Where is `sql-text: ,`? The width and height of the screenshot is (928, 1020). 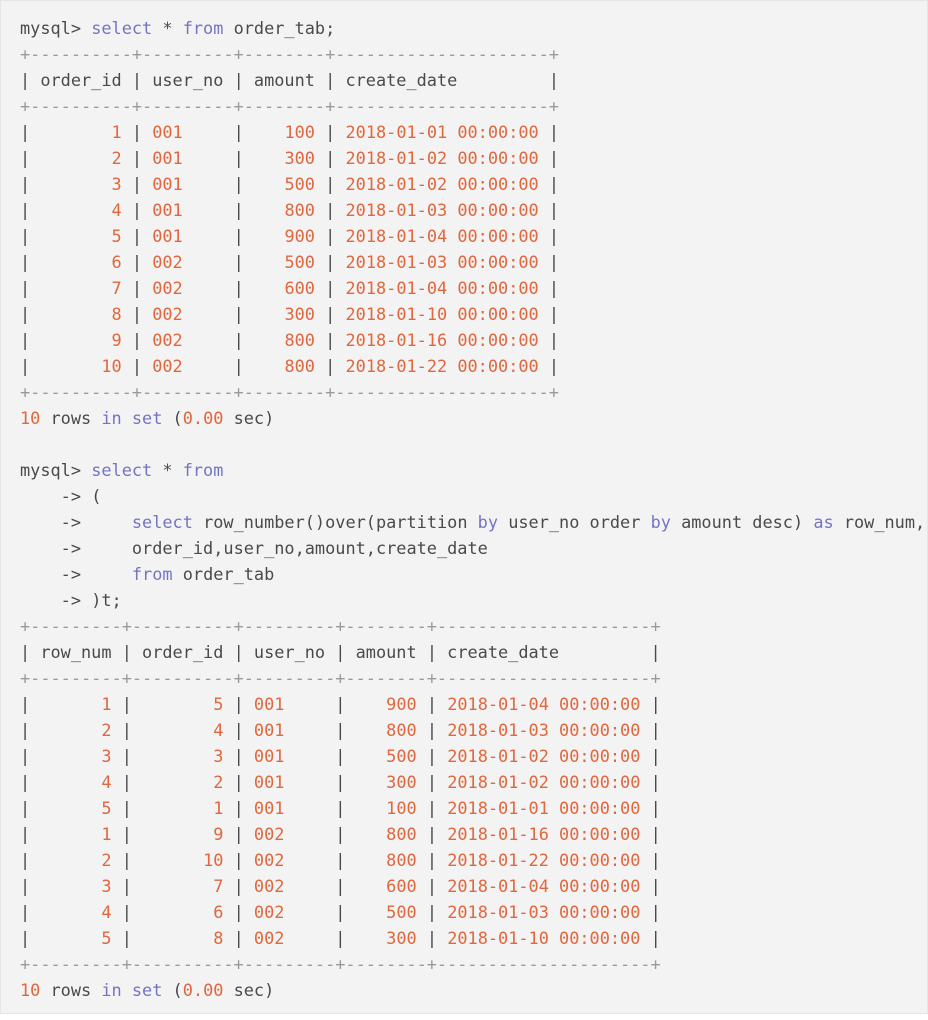
sql-text: , is located at coordinates (370, 548).